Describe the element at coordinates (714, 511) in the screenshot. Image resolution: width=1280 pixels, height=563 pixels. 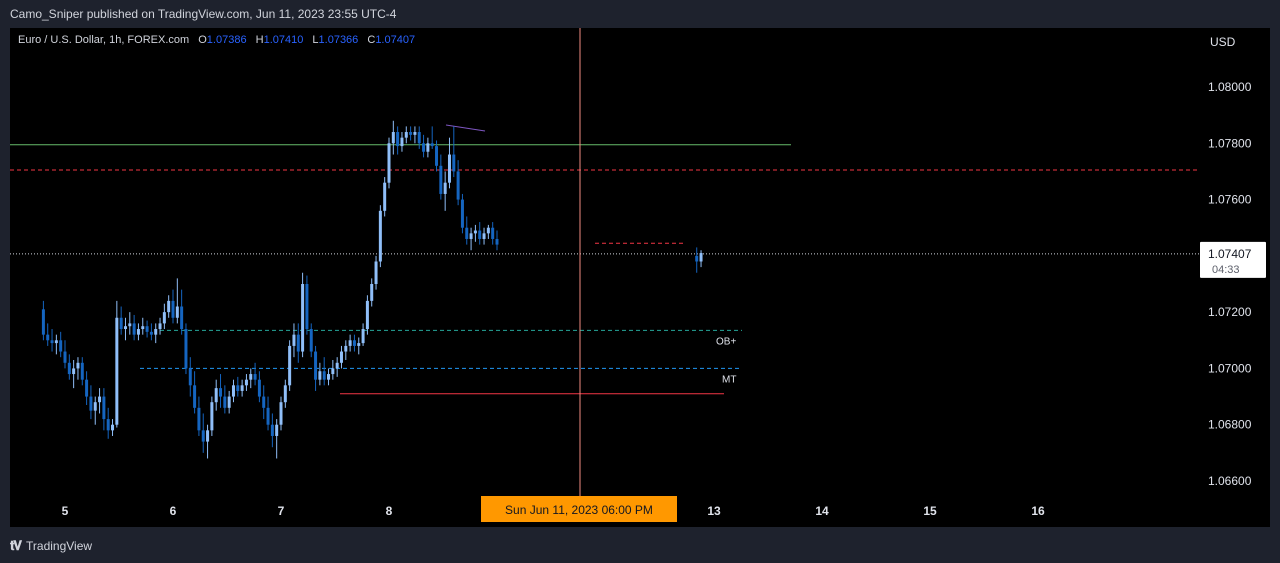
I see `time-tick-label: 13` at that location.